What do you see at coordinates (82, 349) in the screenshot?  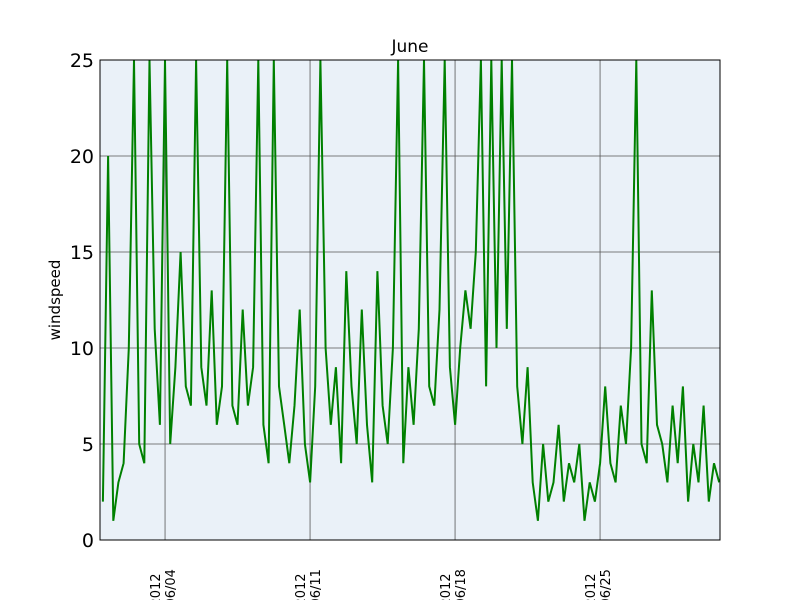 I see `y-tick-label: 10` at bounding box center [82, 349].